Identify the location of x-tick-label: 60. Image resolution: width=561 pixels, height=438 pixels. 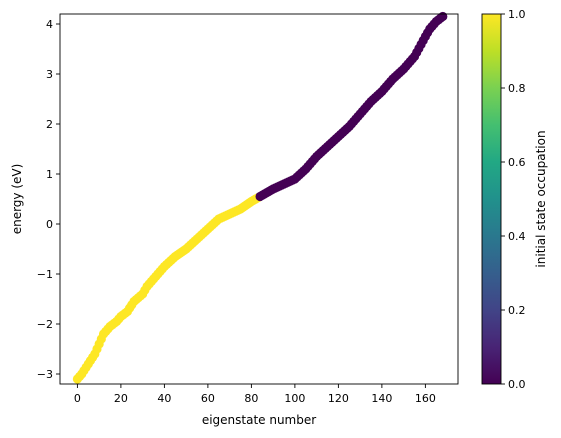
(208, 398).